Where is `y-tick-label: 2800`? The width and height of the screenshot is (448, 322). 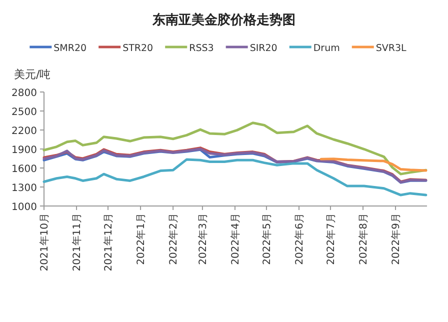
y-tick-label: 2800 is located at coordinates (24, 93).